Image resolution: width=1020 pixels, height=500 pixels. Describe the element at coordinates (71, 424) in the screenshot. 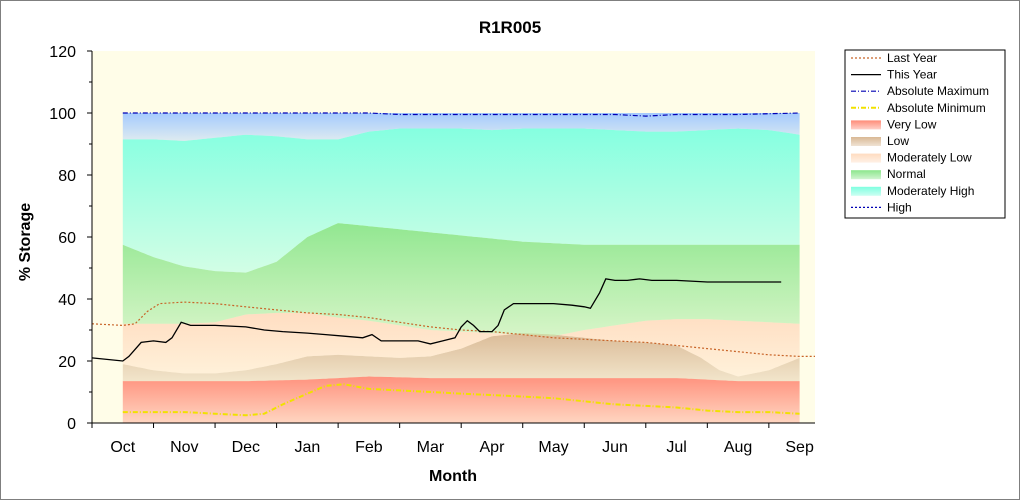

I see `y-tick-label: 0` at that location.